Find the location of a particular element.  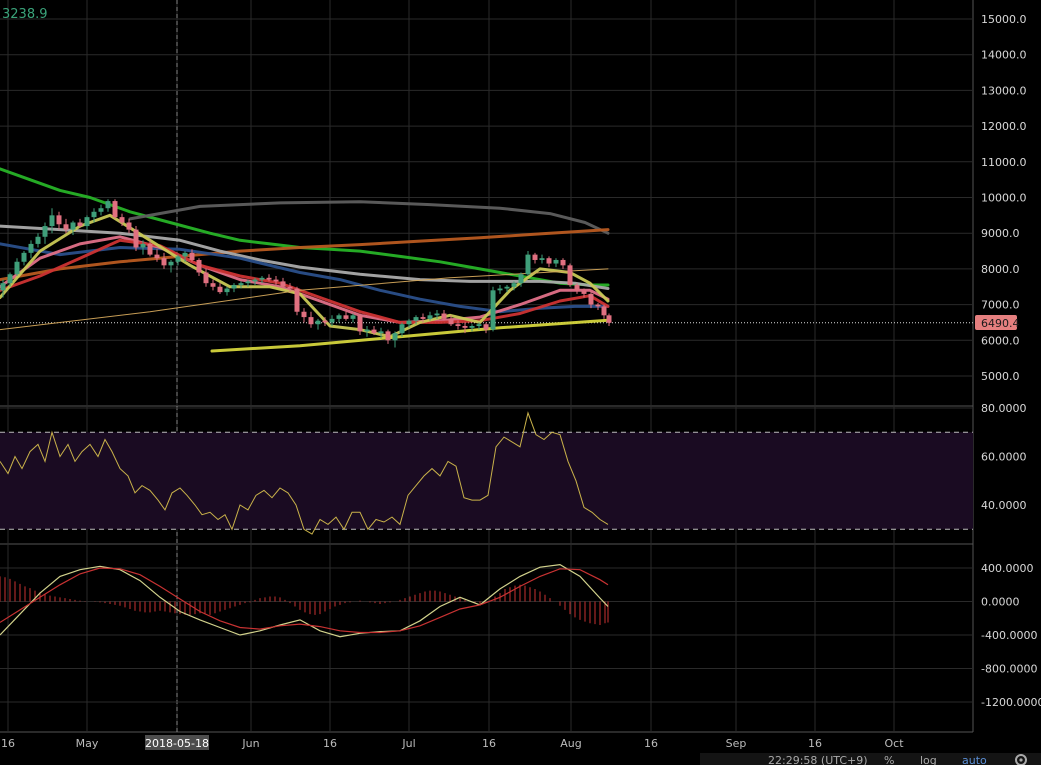

macd-line is located at coordinates (304, 600).